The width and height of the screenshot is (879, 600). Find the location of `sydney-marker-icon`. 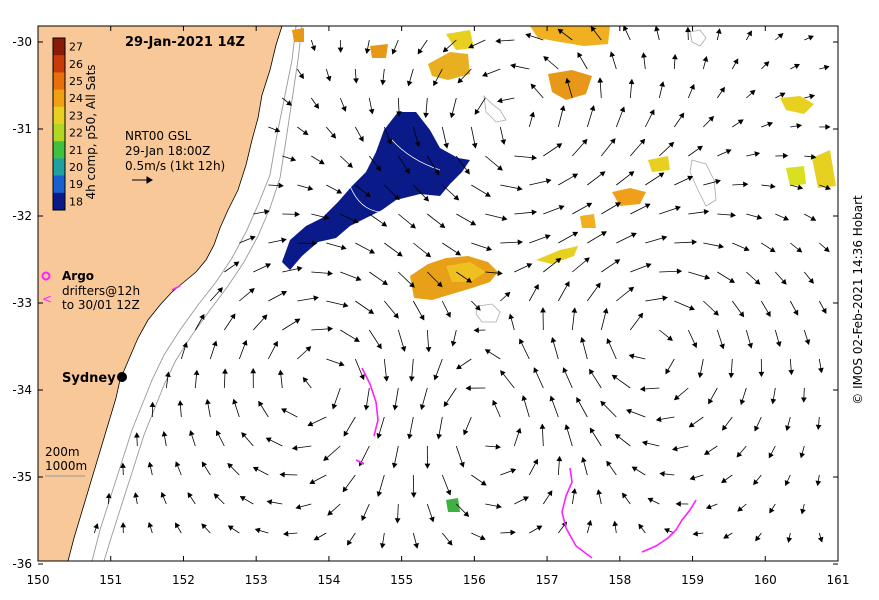

sydney-marker-icon is located at coordinates (122, 377).